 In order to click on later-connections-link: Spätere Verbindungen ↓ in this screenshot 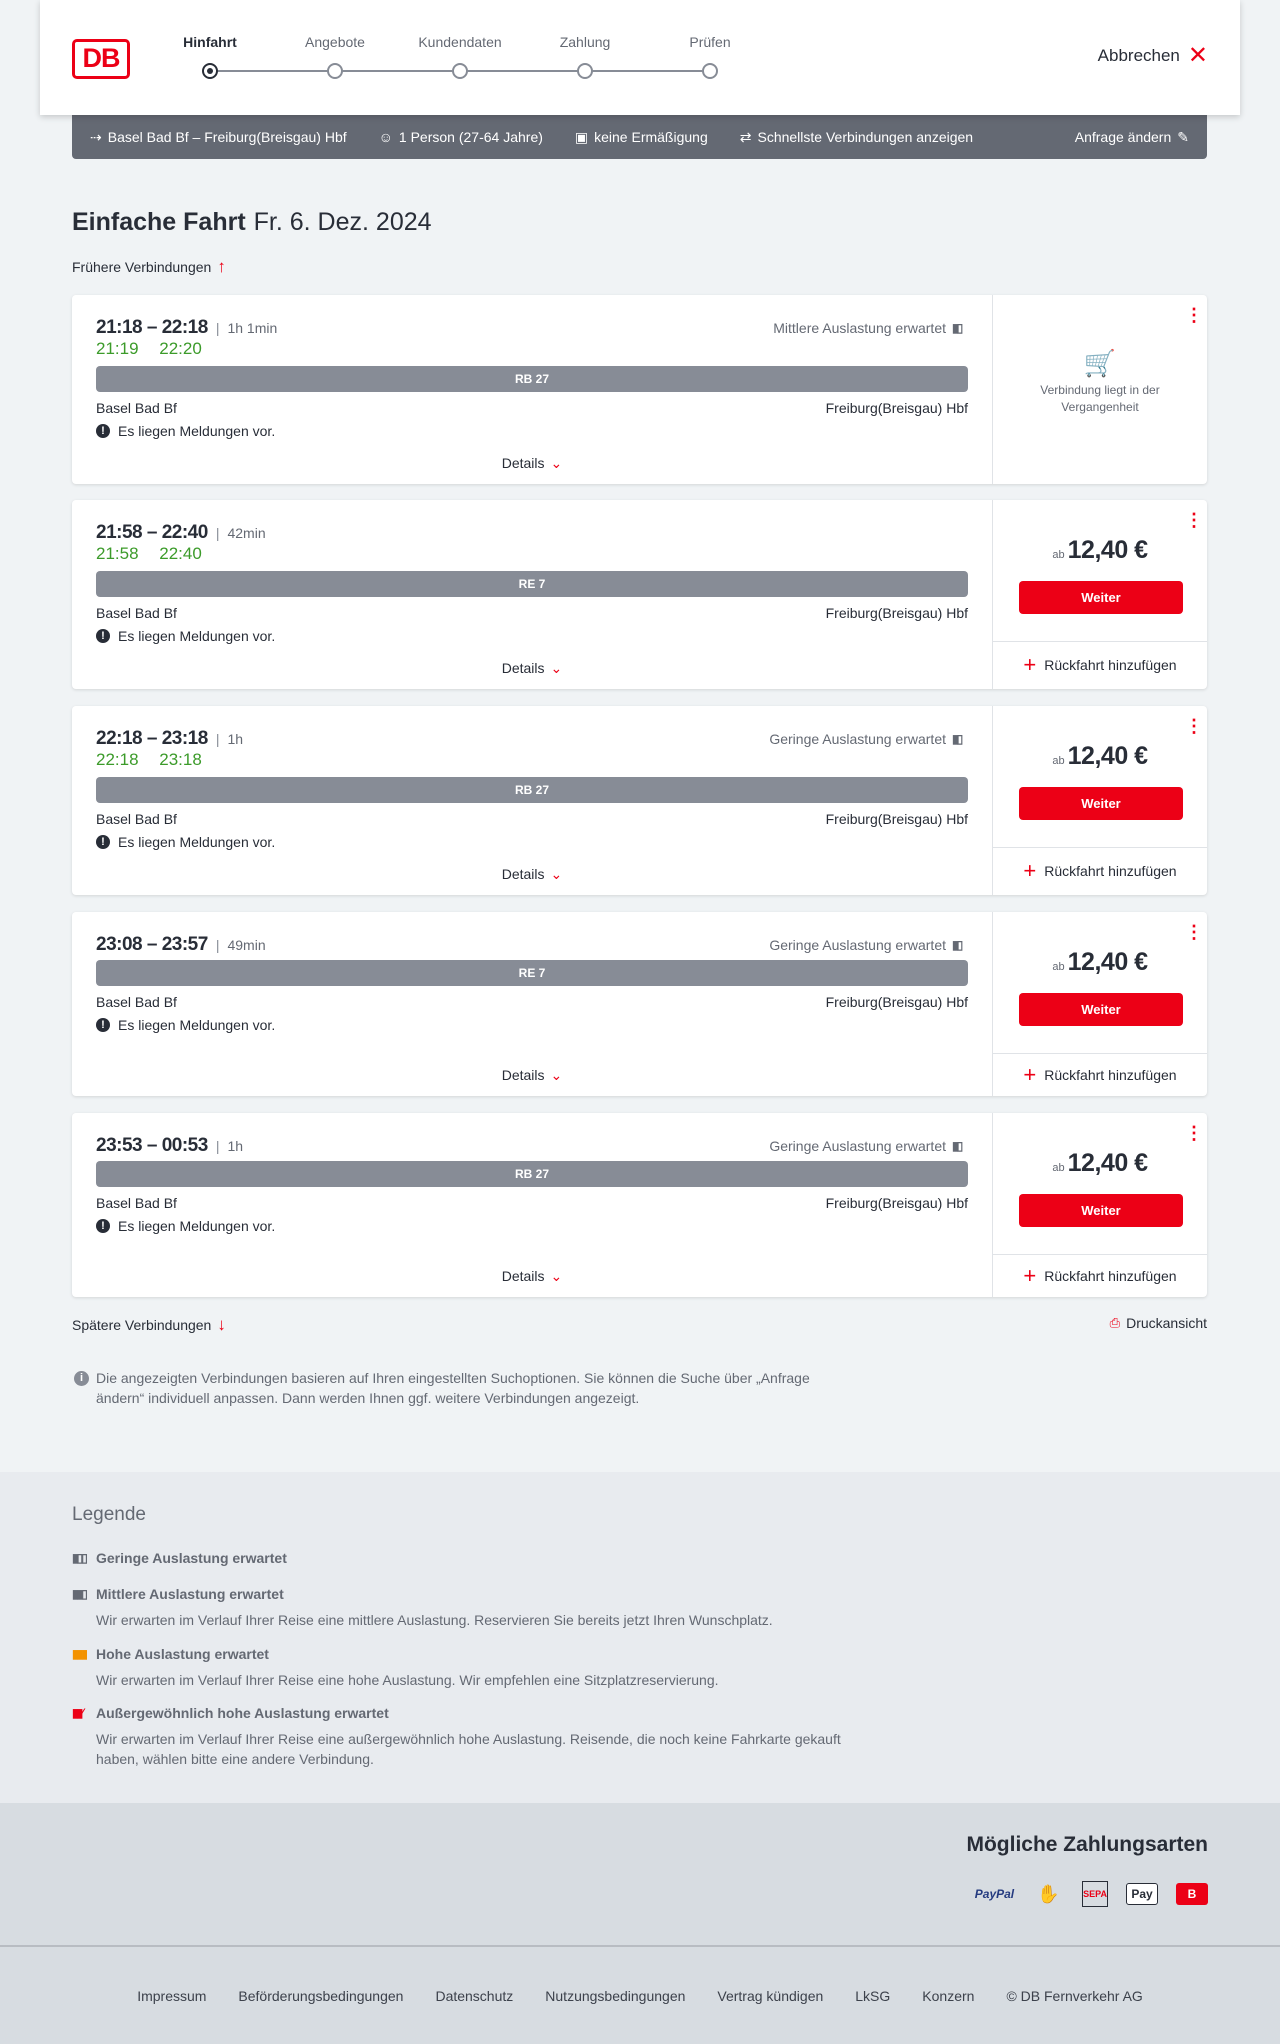, I will do `click(149, 1325)`.